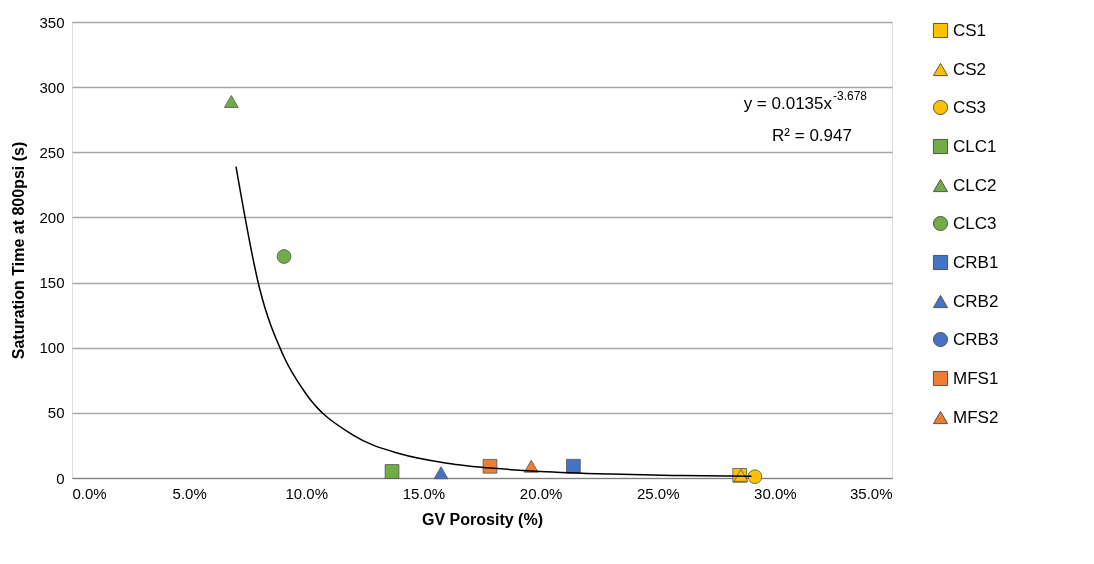  What do you see at coordinates (975, 223) in the screenshot?
I see `legend-label: CLC3` at bounding box center [975, 223].